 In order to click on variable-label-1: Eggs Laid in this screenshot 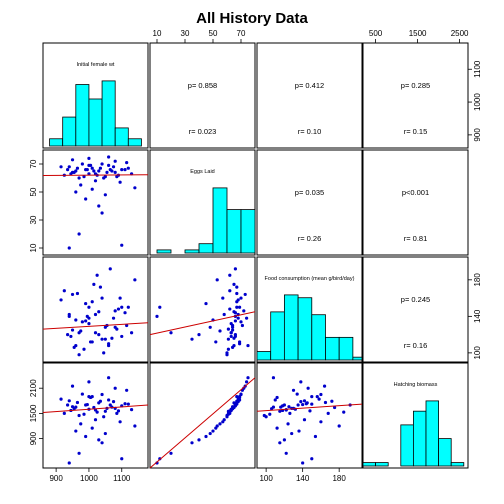, I will do `click(202, 172)`.